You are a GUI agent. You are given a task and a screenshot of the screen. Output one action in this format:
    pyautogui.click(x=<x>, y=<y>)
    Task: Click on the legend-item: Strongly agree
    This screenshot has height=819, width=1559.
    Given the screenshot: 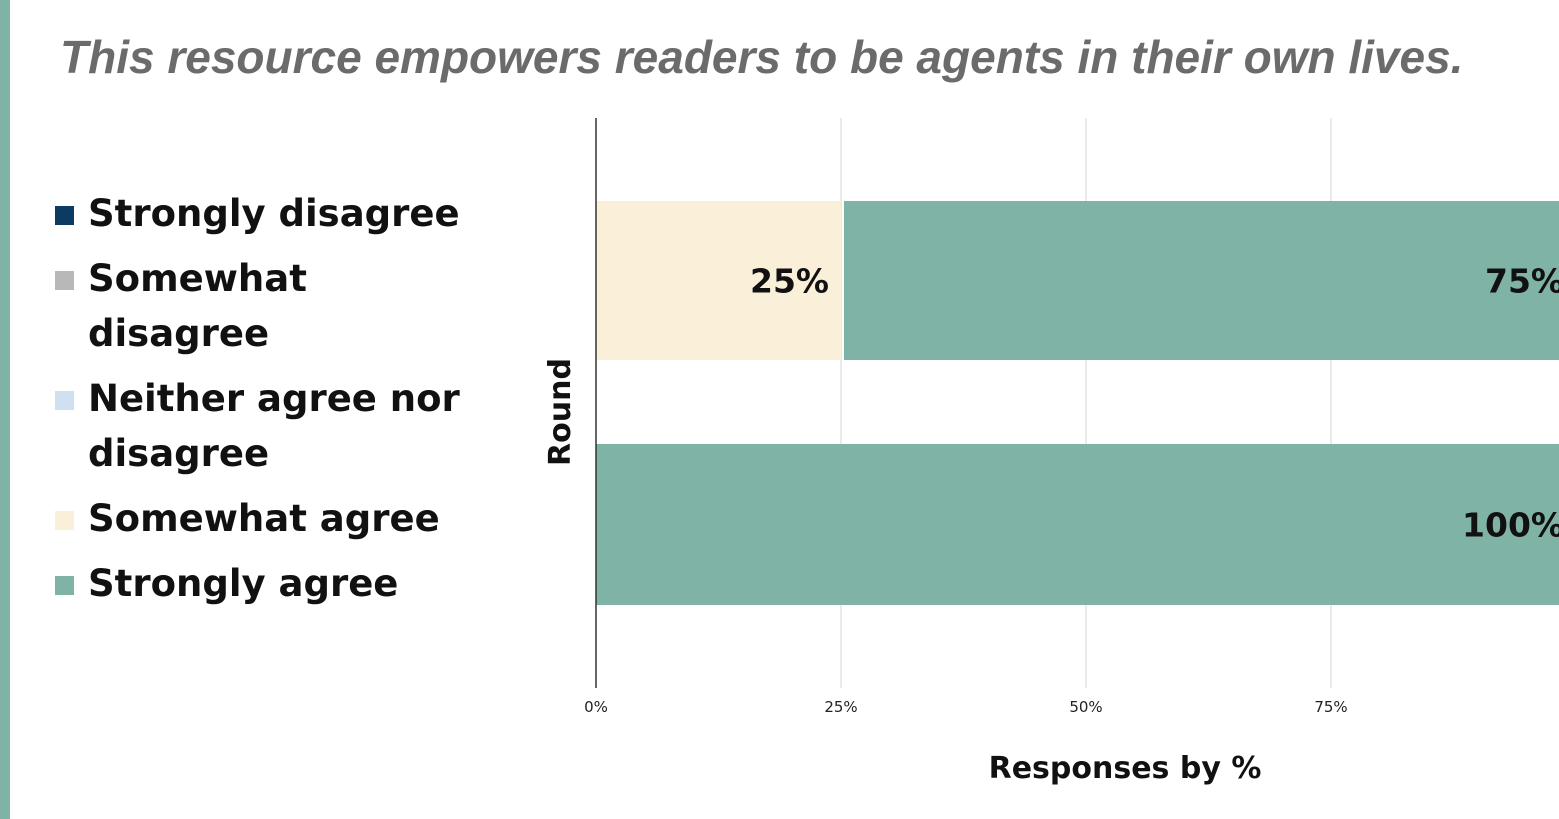 What is the action you would take?
    pyautogui.click(x=265, y=583)
    